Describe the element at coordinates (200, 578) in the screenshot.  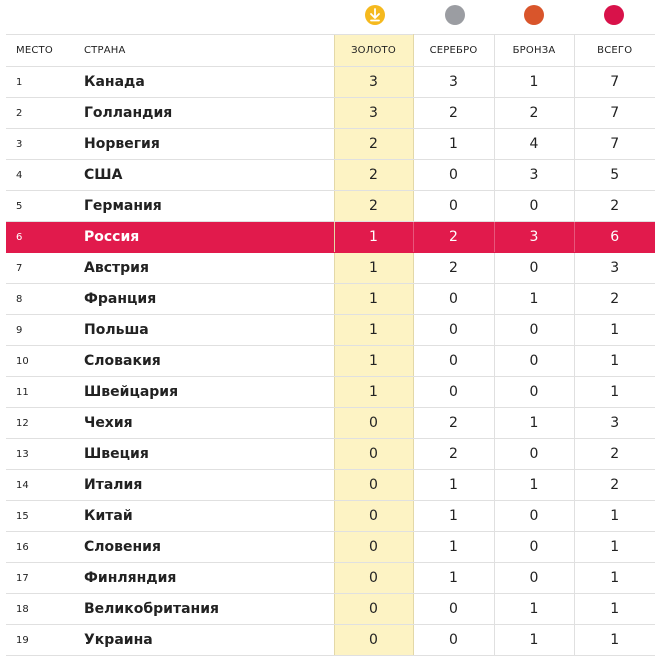
I see `country-cell: Финляндия` at that location.